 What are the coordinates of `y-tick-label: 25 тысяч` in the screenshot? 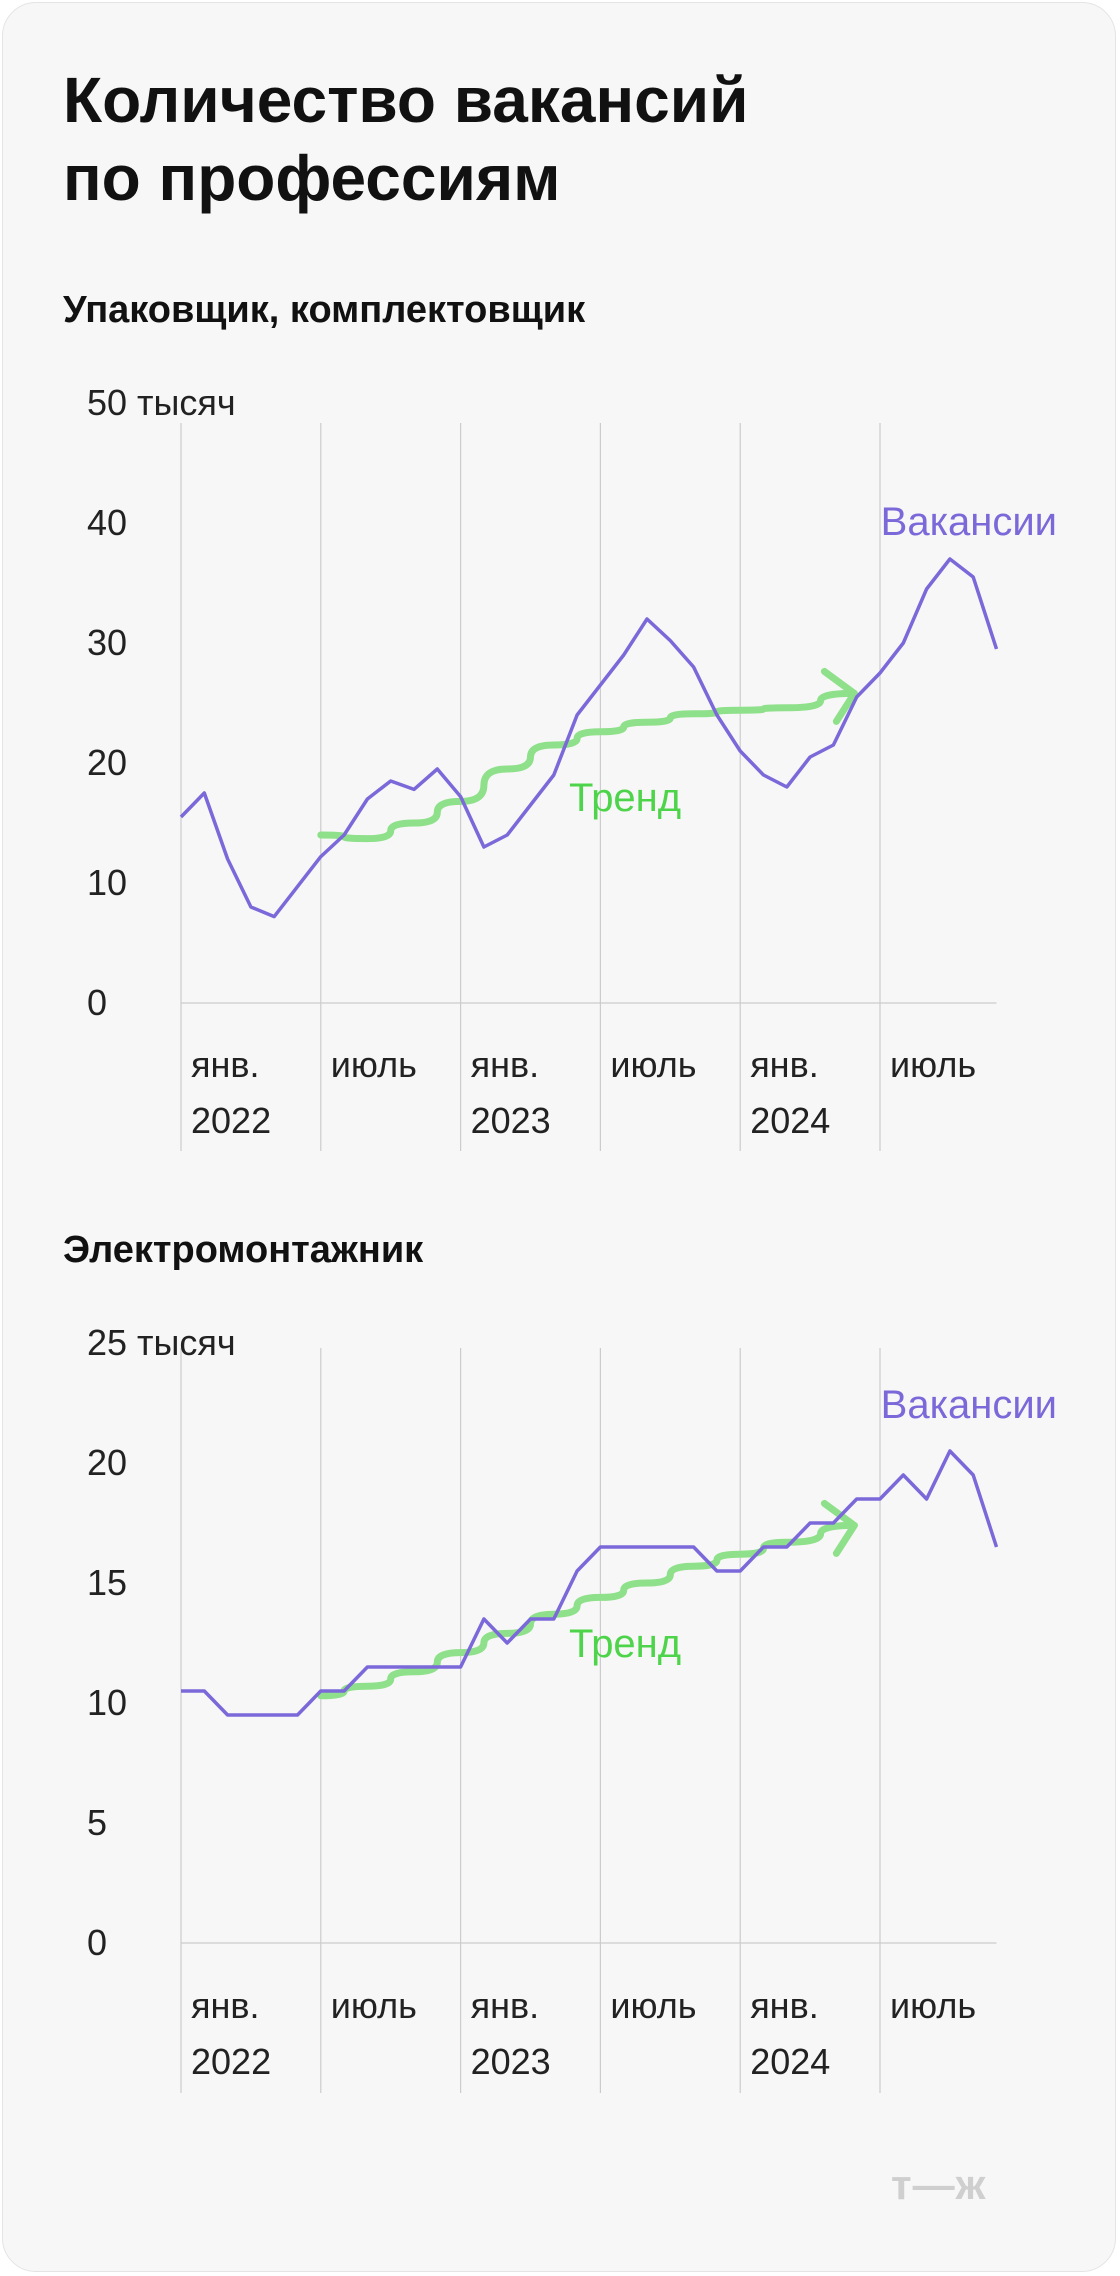 It's located at (161, 1342).